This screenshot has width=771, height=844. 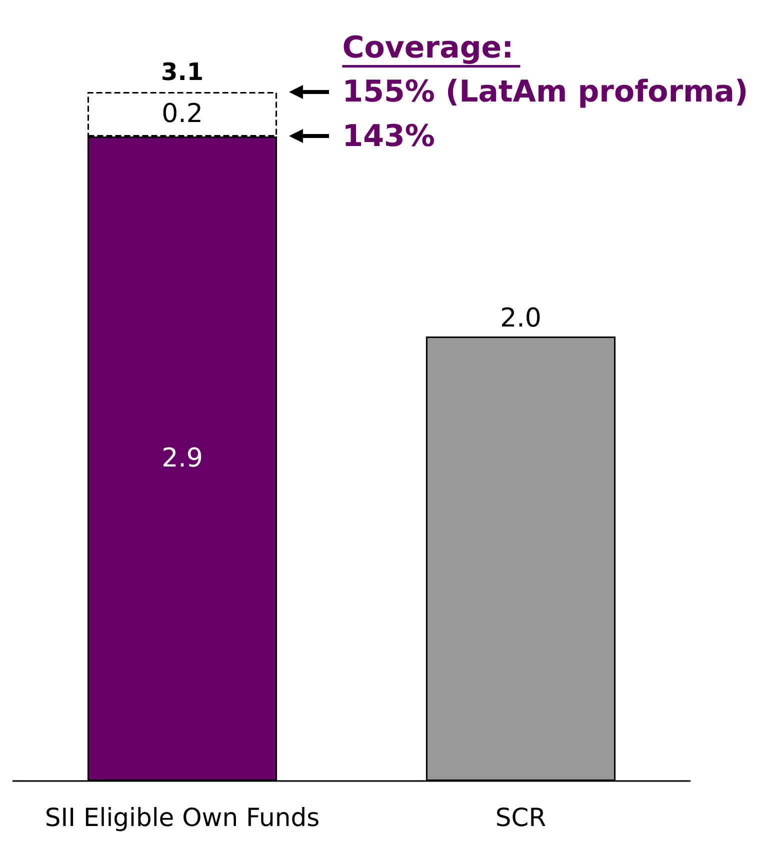 What do you see at coordinates (388, 136) in the screenshot?
I see `annotation: 143%` at bounding box center [388, 136].